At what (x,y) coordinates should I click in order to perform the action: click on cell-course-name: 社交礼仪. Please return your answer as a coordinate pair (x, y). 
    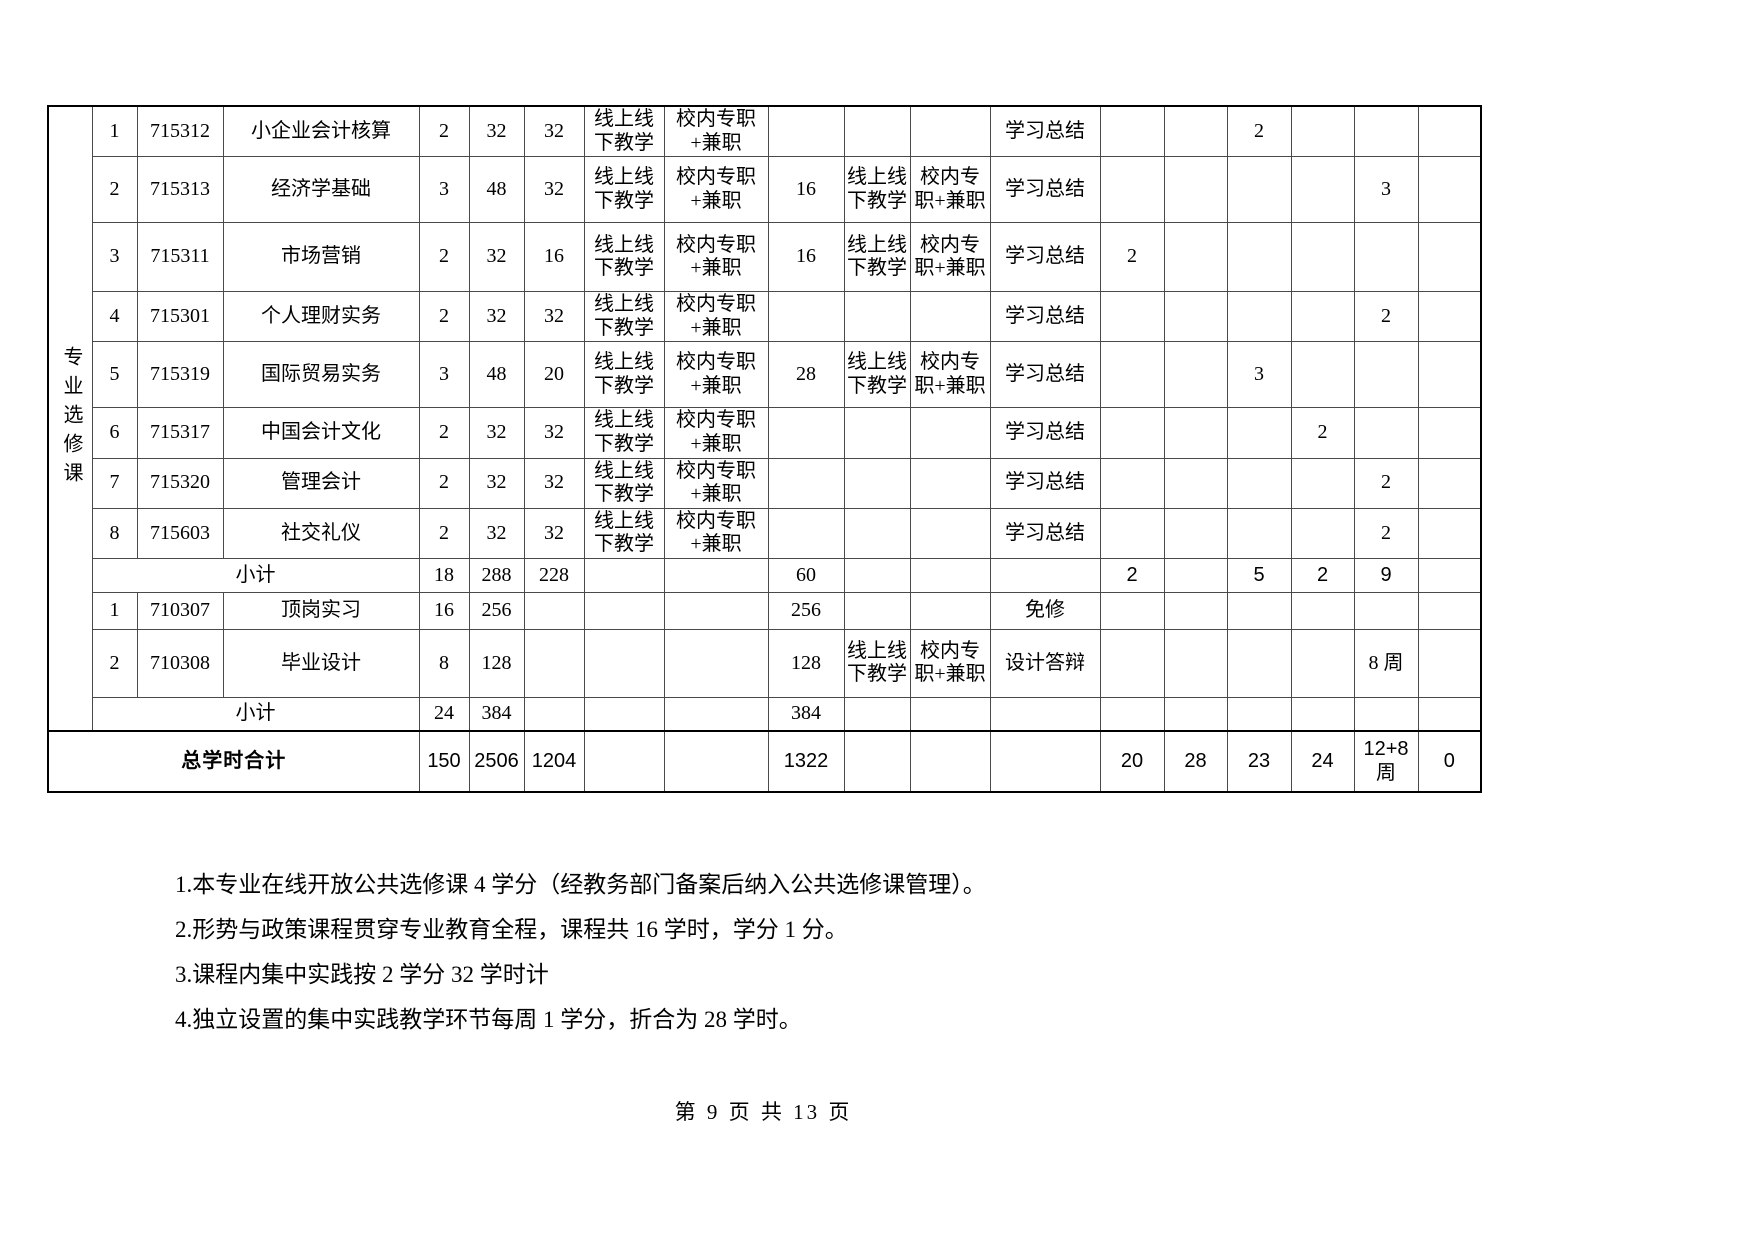
    Looking at the image, I should click on (321, 533).